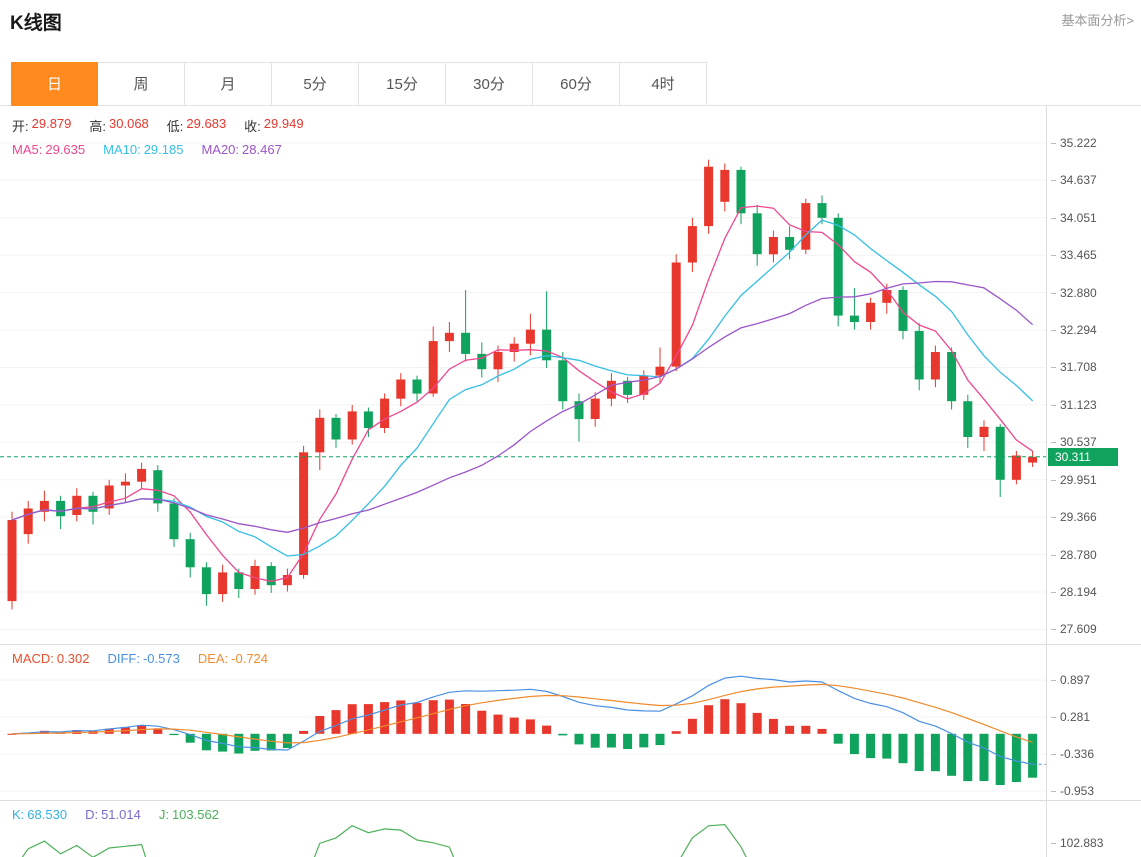  I want to click on ma10-value: 29.185, so click(163, 149).